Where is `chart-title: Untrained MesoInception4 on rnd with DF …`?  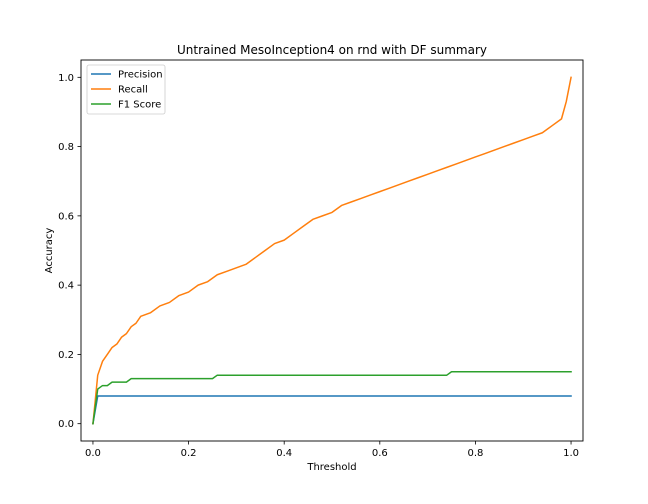 chart-title: Untrained MesoInception4 on rnd with DF … is located at coordinates (332, 50).